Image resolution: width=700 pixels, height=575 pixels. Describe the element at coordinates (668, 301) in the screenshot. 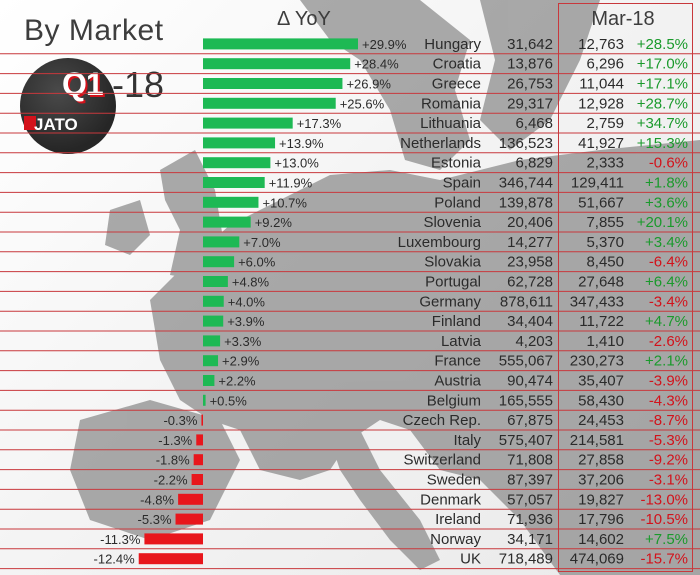

I see `mar-change: -3.4%` at that location.